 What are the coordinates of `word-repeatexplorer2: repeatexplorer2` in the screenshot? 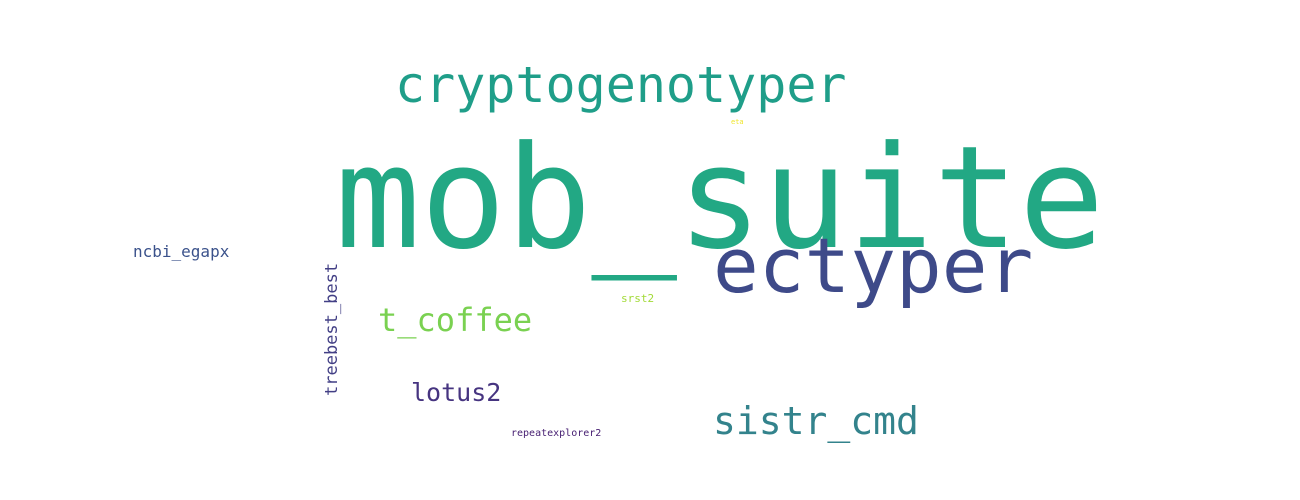 It's located at (556, 433).